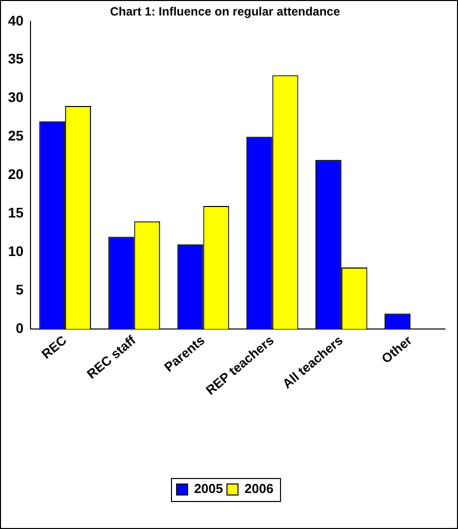 Image resolution: width=458 pixels, height=529 pixels. Describe the element at coordinates (16, 212) in the screenshot. I see `y-tick-label: 15` at that location.